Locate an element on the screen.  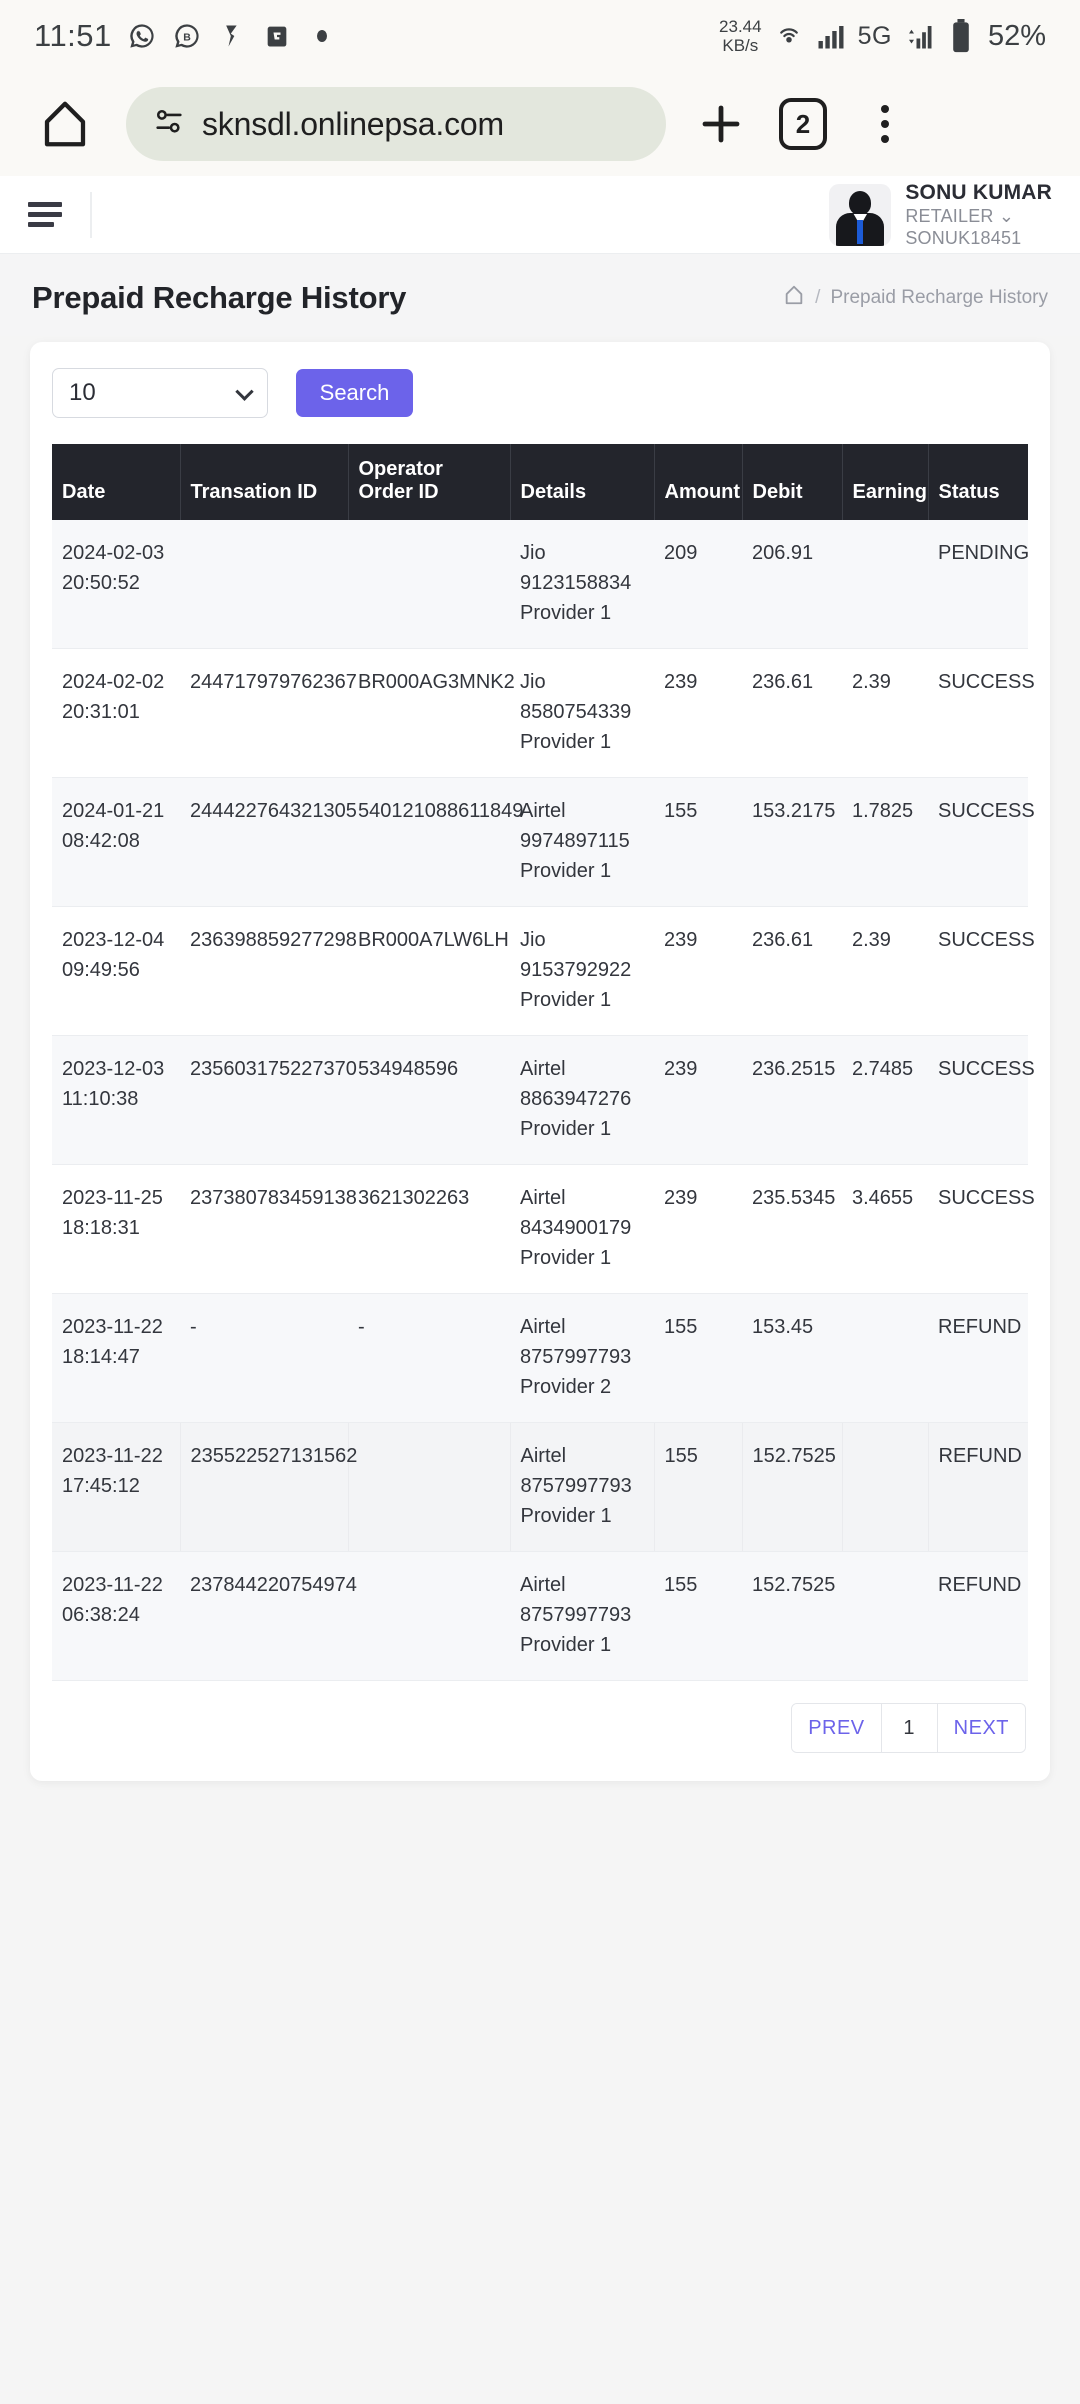
column-header-details: Details is located at coordinates (582, 482).